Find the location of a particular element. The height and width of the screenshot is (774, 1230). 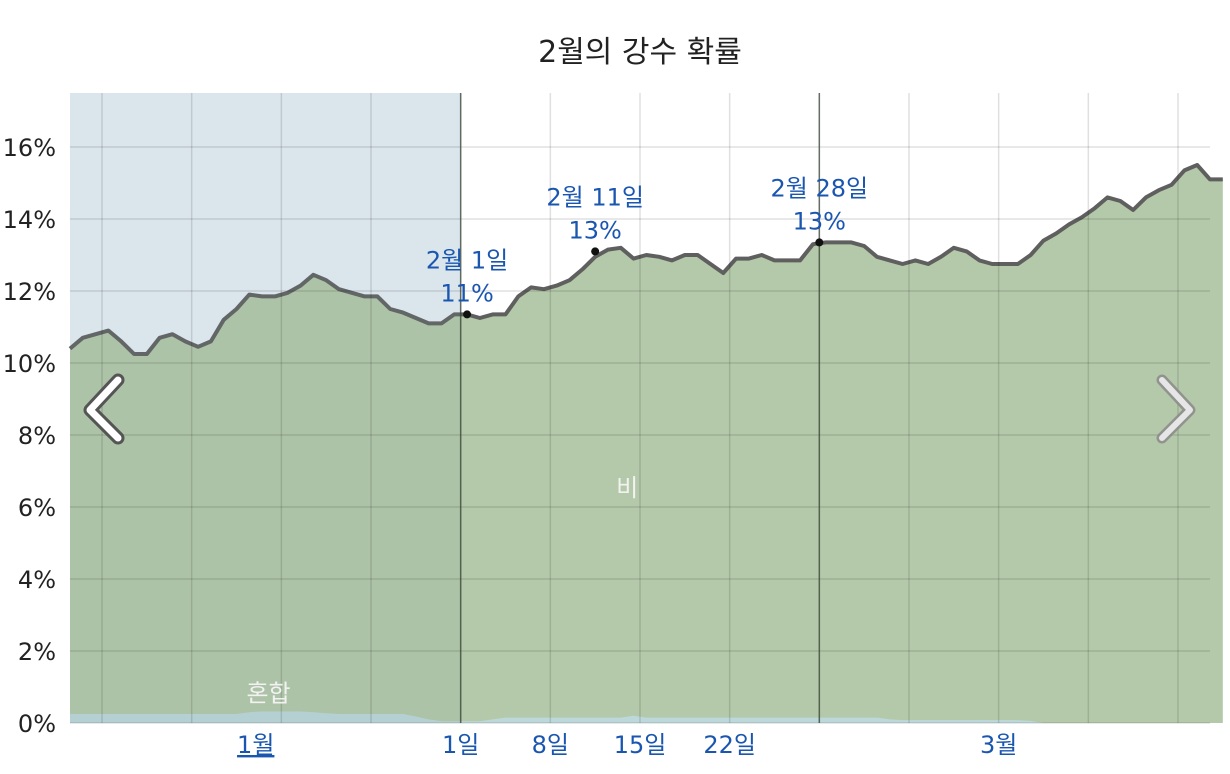

chevron-left-icon-inner is located at coordinates (104, 409).